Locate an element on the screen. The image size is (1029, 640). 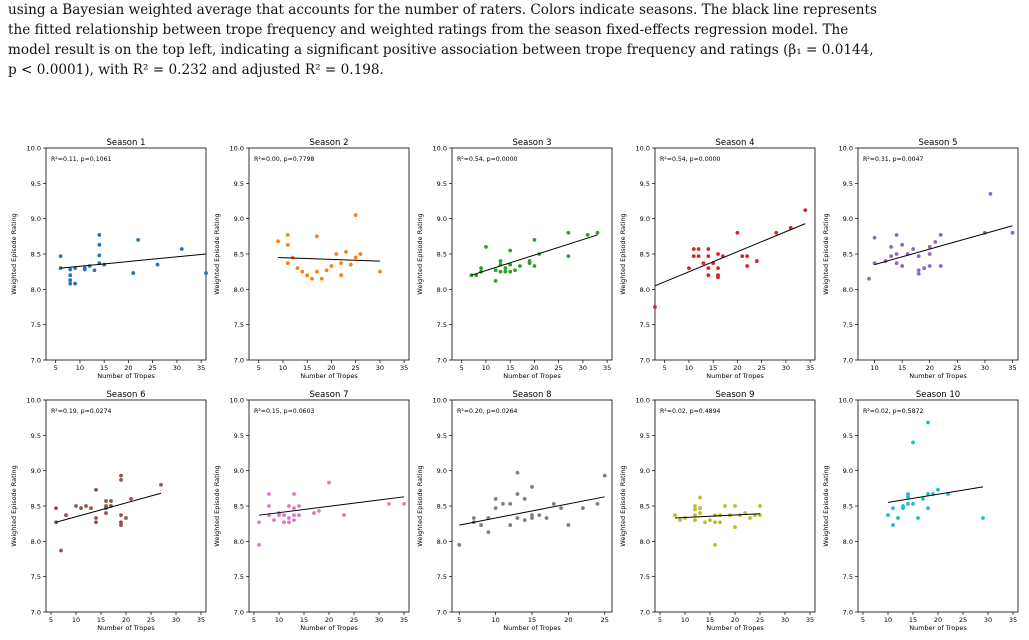
y-tick-label: 7.0 is located at coordinates (848, 613).